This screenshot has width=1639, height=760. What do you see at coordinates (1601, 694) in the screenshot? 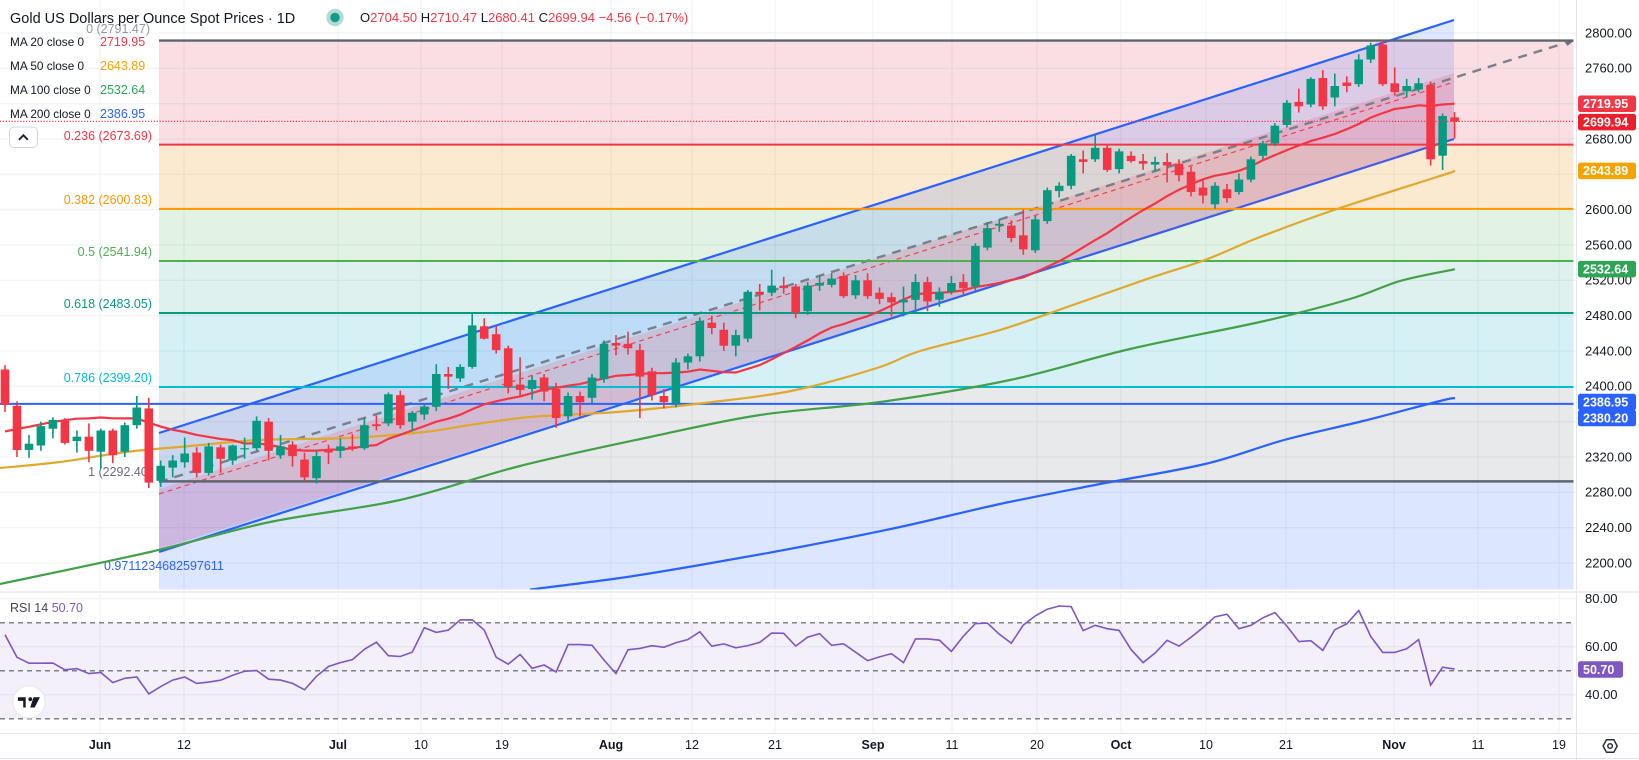
I see `svg-text: 40.00` at bounding box center [1601, 694].